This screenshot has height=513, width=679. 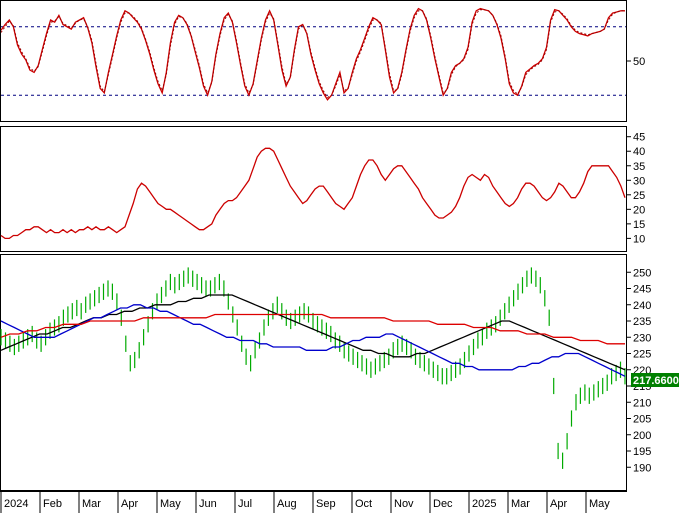 What do you see at coordinates (443, 504) in the screenshot?
I see `time-axis-label: Dec` at bounding box center [443, 504].